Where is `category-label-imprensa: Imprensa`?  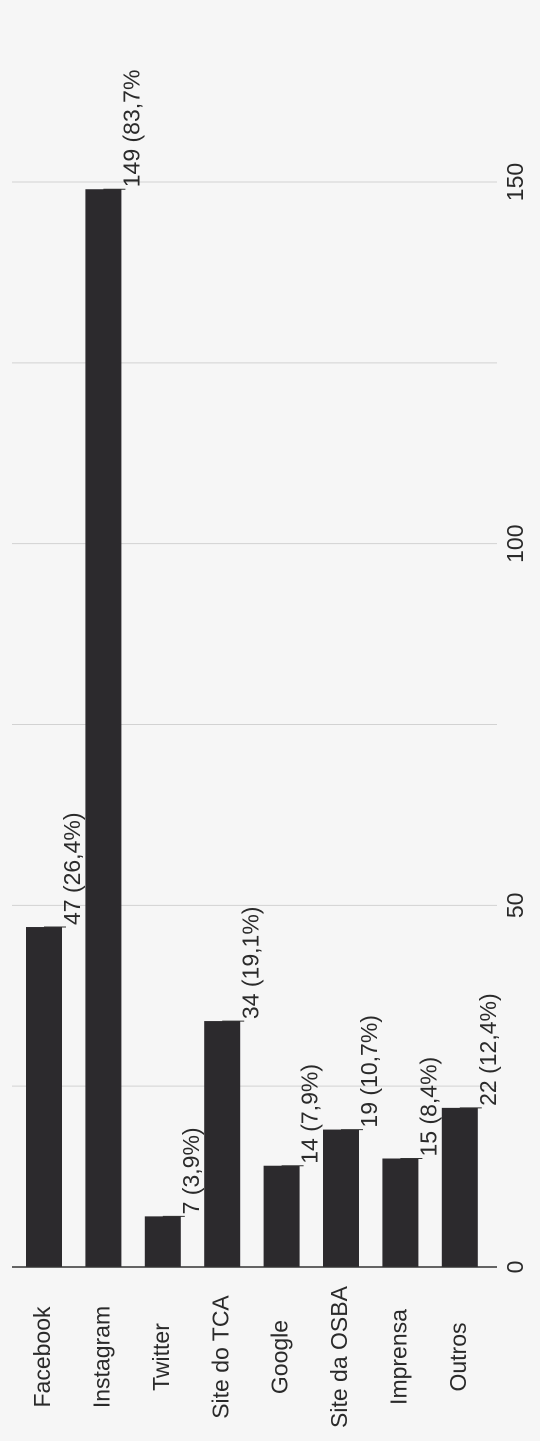
category-label-imprensa: Imprensa is located at coordinates (398, 1357).